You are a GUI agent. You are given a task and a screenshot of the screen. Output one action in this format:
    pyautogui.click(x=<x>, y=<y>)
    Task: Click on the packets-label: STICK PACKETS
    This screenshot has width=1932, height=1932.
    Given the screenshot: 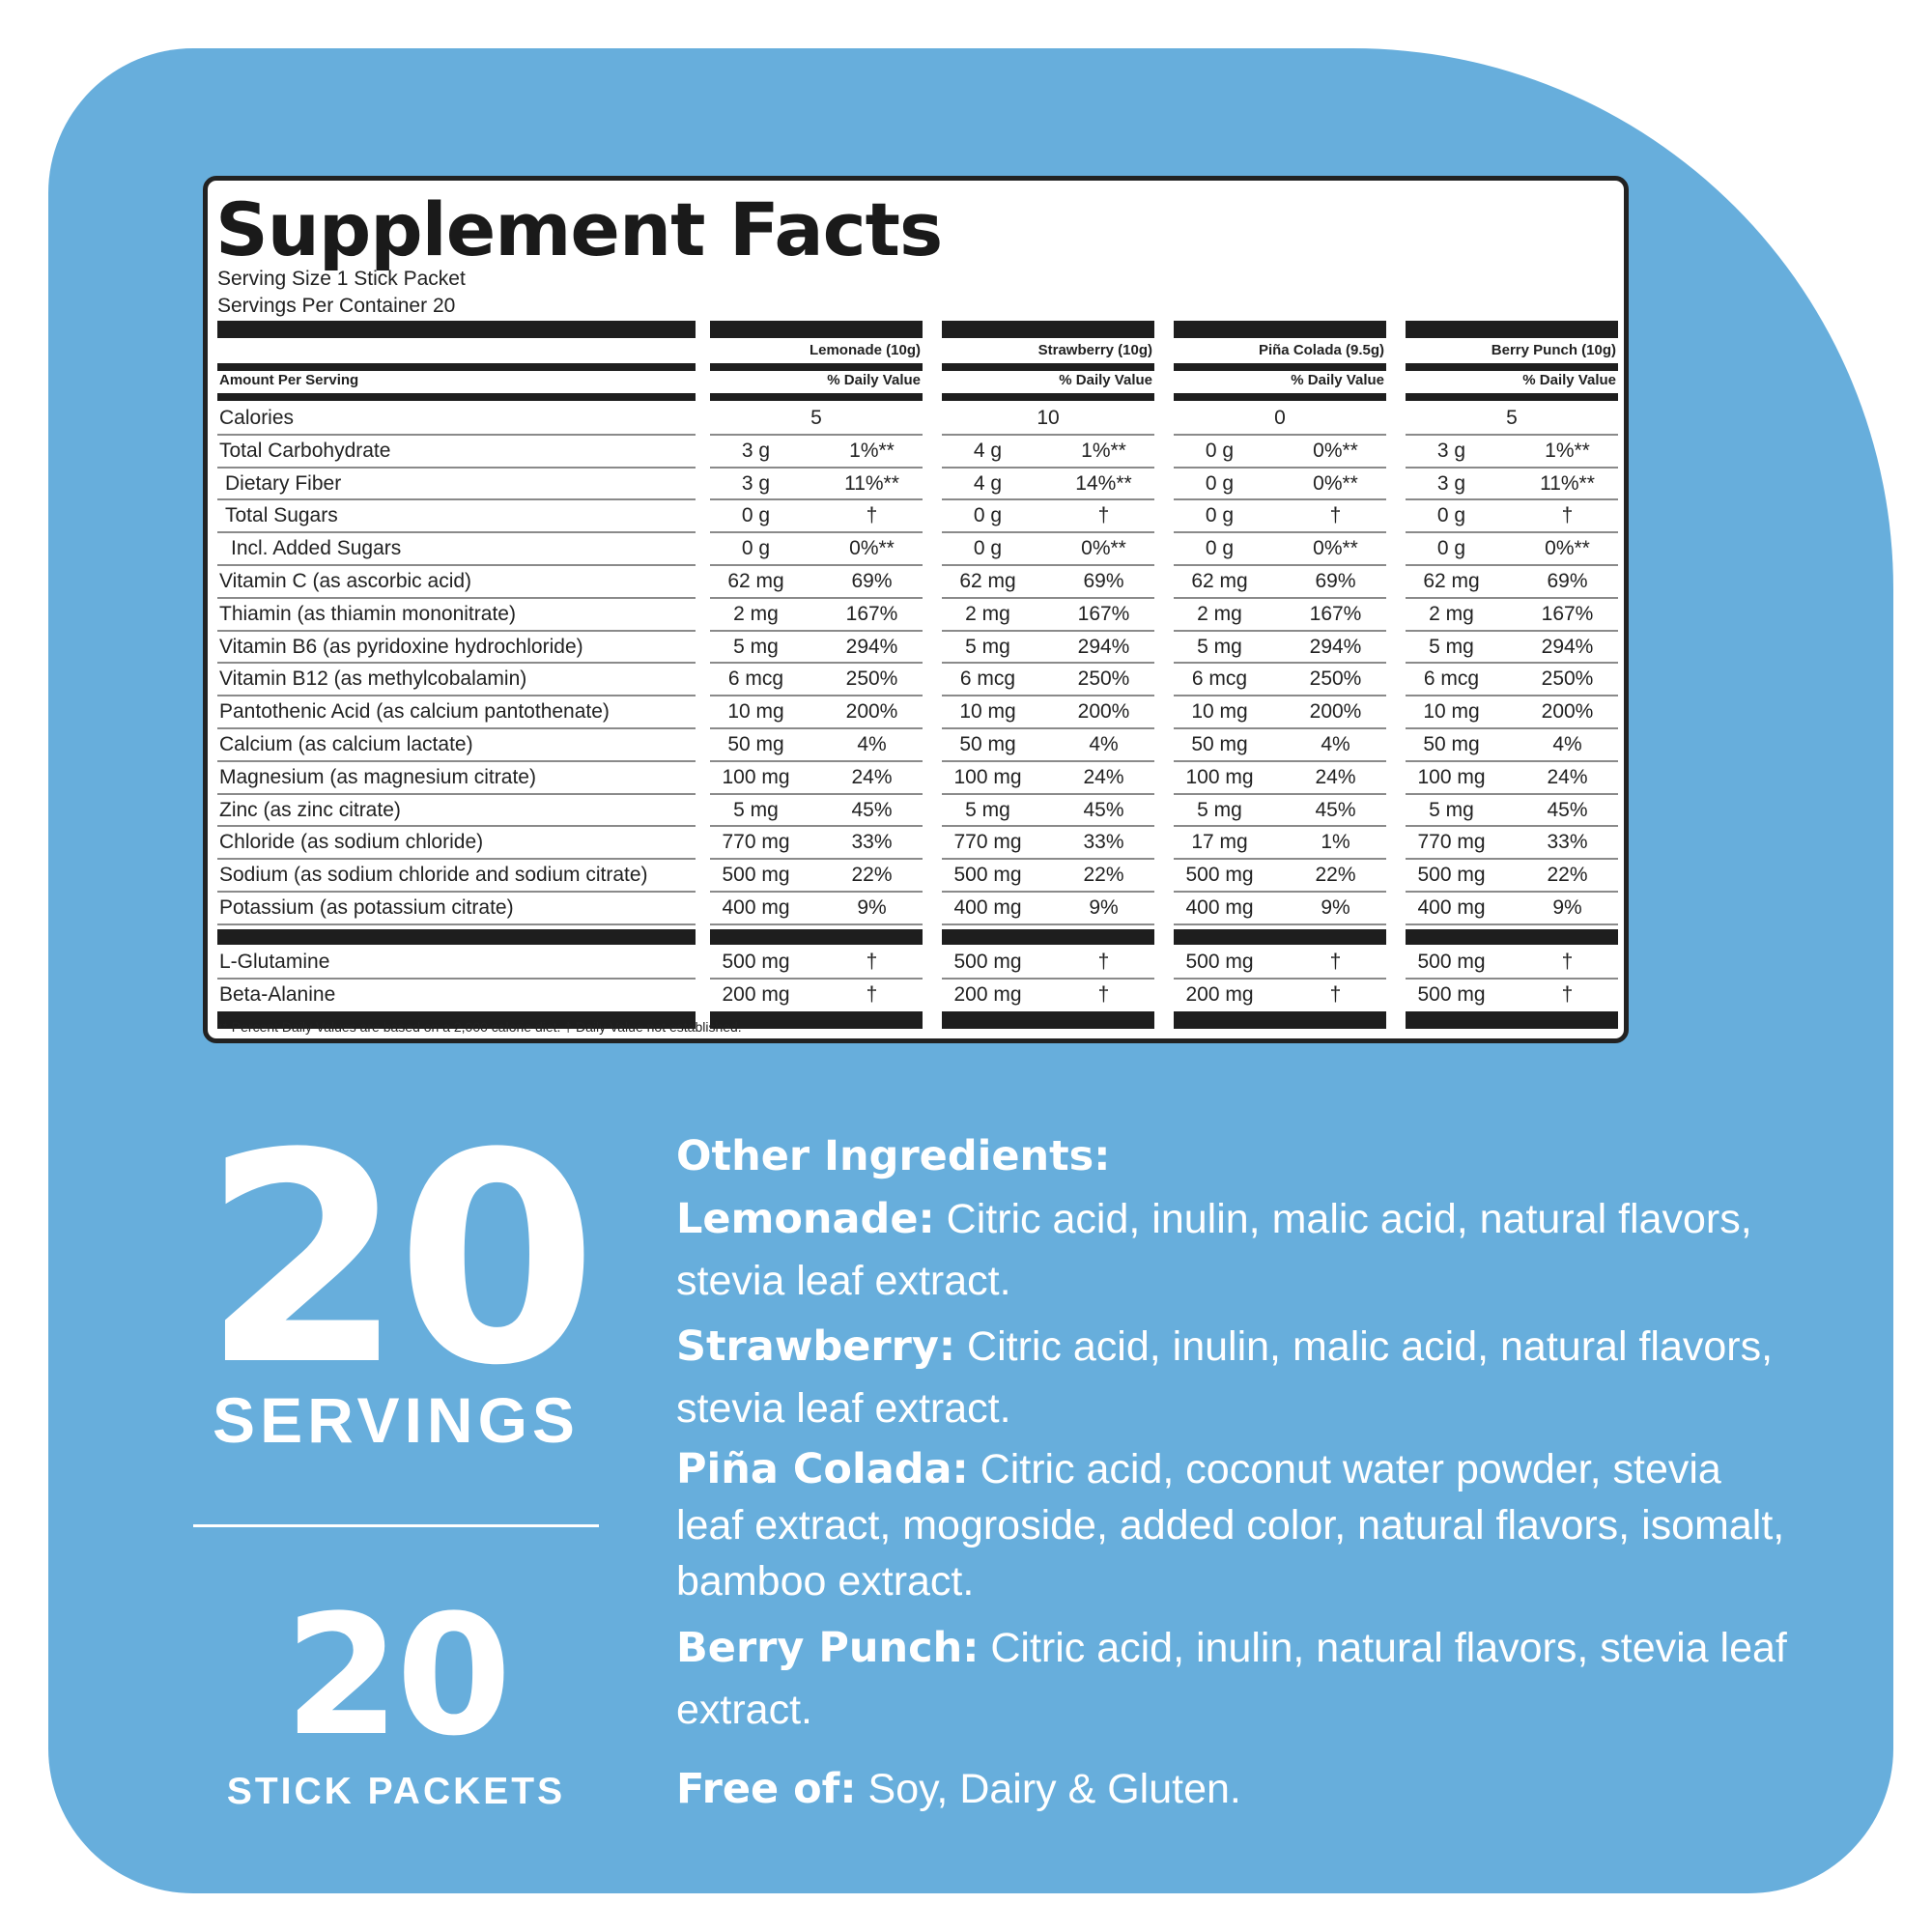 What is the action you would take?
    pyautogui.click(x=396, y=1791)
    